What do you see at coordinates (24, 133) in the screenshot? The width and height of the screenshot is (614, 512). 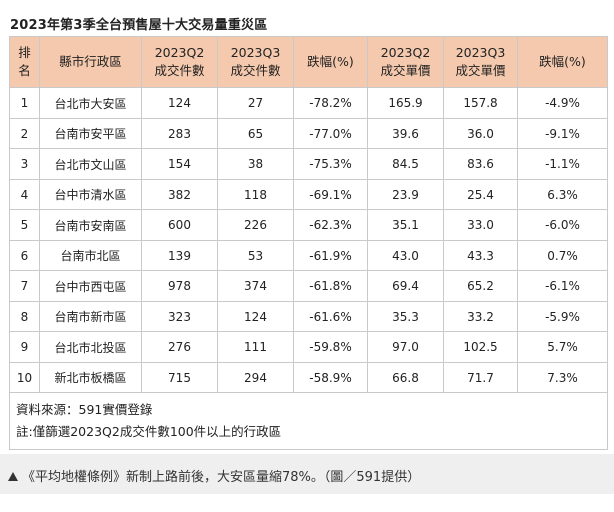 I see `cell-rank: 2` at bounding box center [24, 133].